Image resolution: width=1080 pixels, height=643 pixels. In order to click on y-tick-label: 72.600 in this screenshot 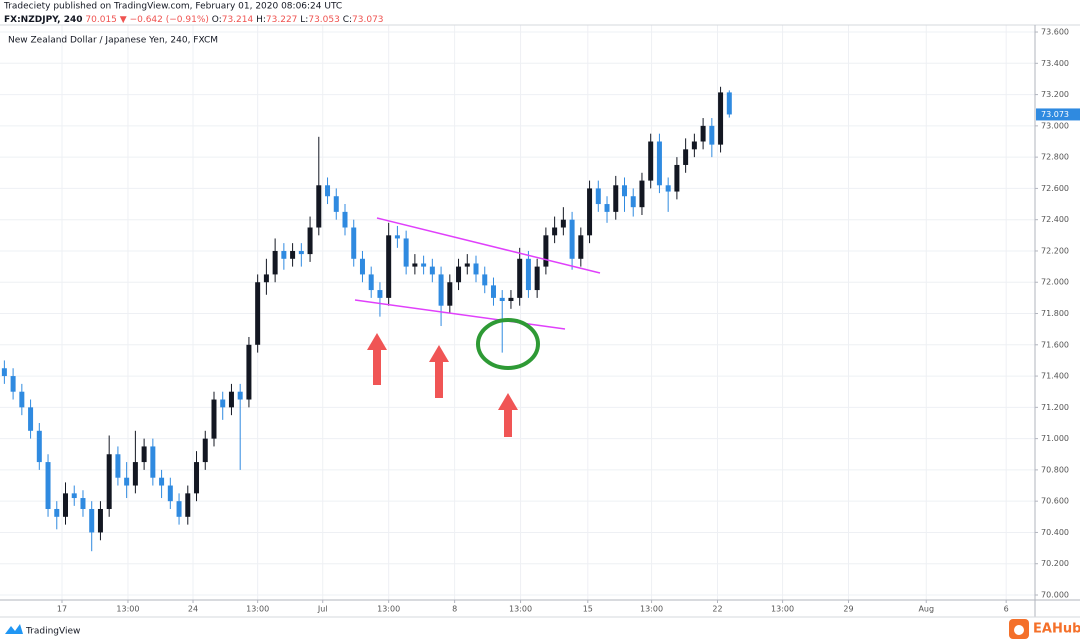, I will do `click(1055, 188)`.